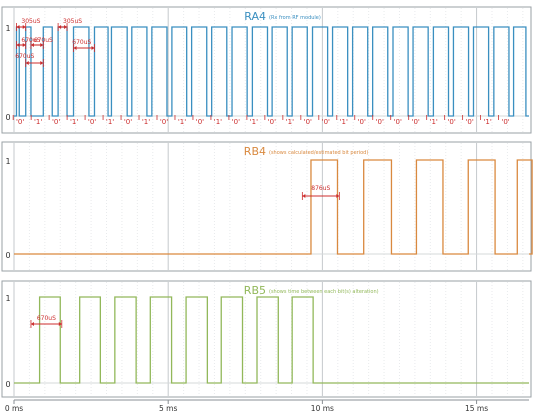 Image resolution: width=540 pixels, height=415 pixels. I want to click on x-tick-label: 15 ms, so click(476, 408).